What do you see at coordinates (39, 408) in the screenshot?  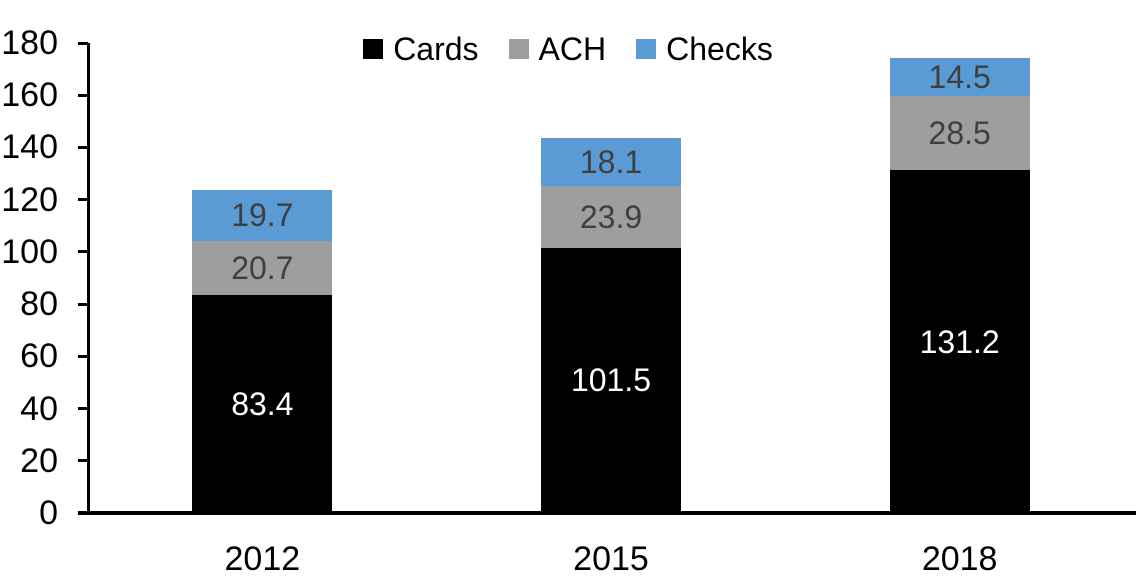 I see `y-axis-tick-label: 40` at bounding box center [39, 408].